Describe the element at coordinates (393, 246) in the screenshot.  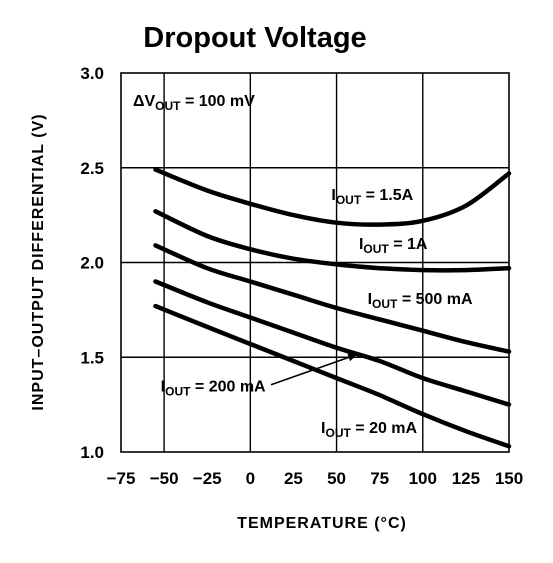
I see `series-label-1: IOUT = 1A` at that location.